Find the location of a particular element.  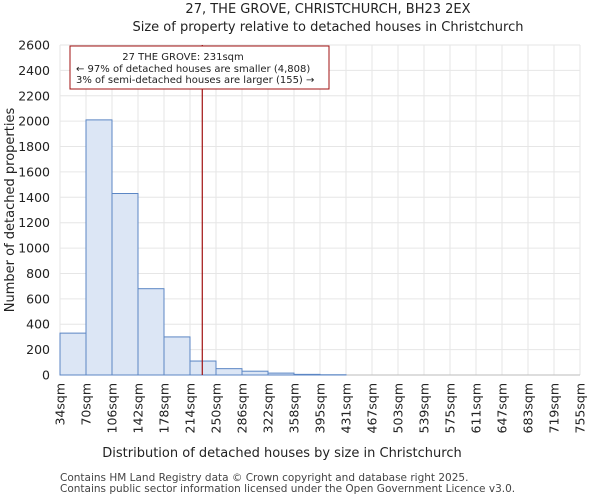

bar-34sqm is located at coordinates (73, 354).